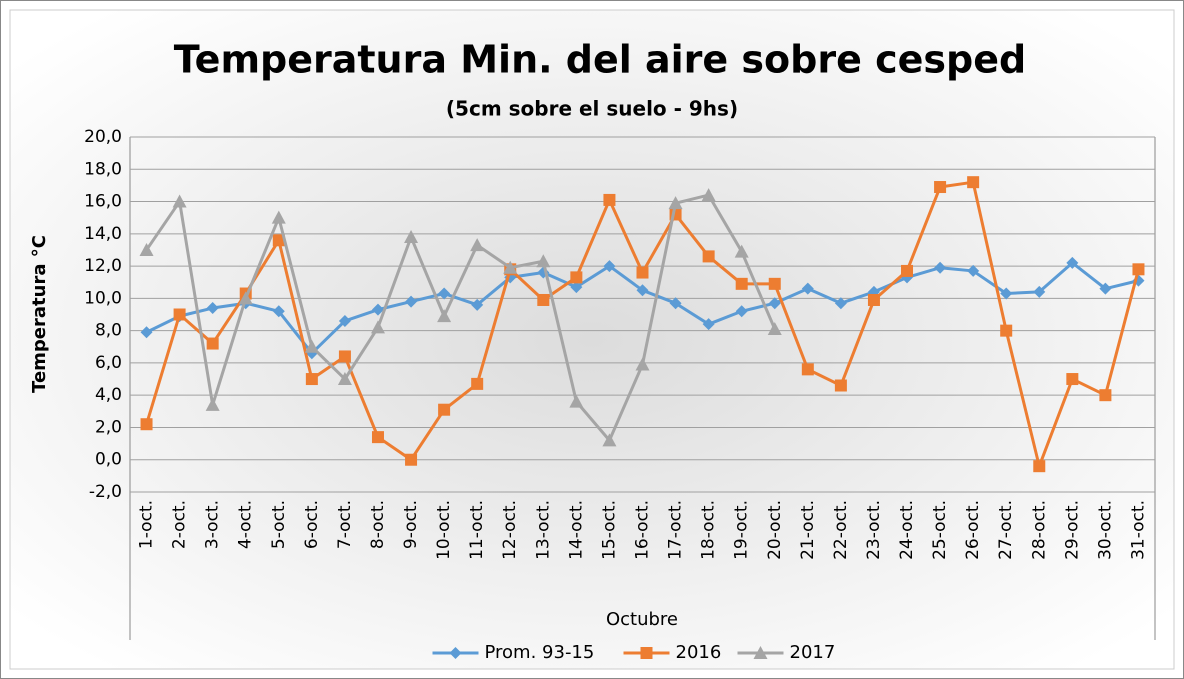 Image resolution: width=1184 pixels, height=679 pixels. I want to click on x-tick-label: 24-oct., so click(907, 530).